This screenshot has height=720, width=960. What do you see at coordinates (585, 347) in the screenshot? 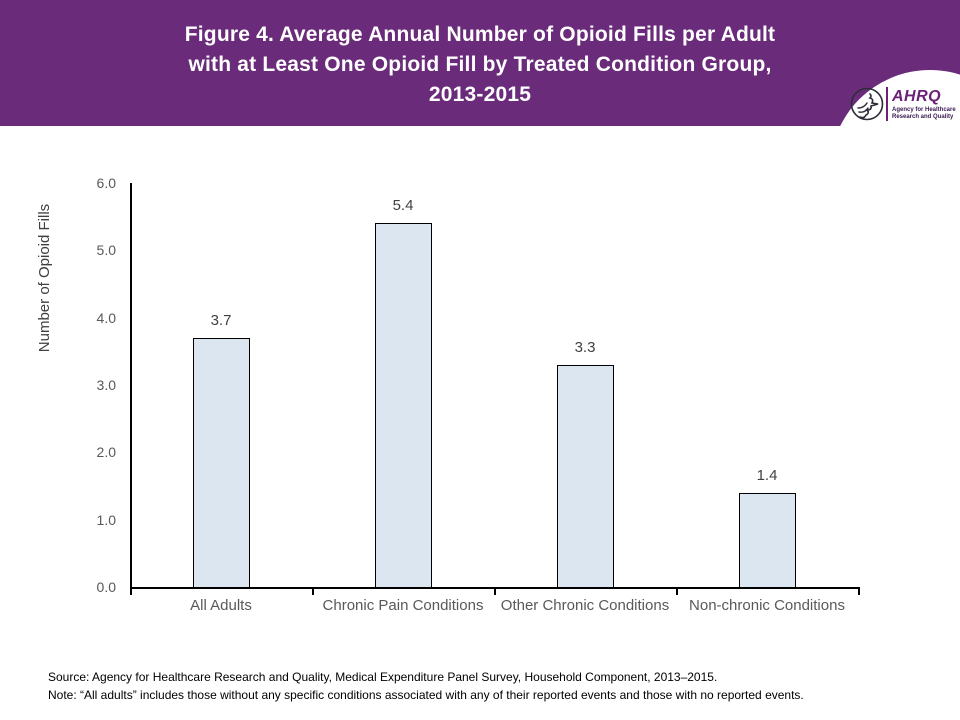
I see `bar-value-label: 3.3` at bounding box center [585, 347].